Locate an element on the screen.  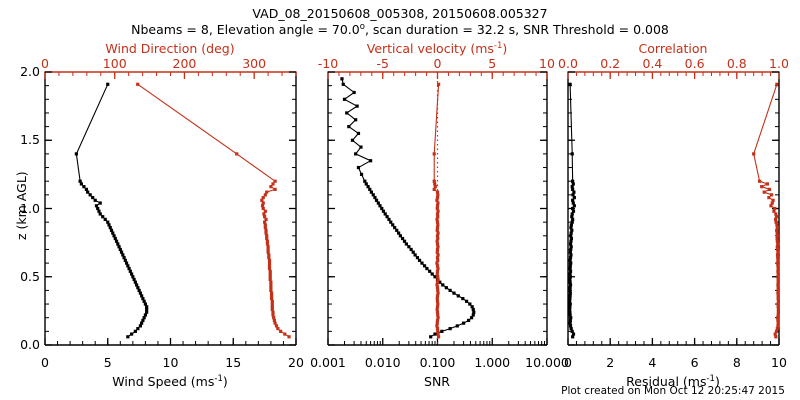
panel1-xtick-2: 10 is located at coordinates (170, 362).